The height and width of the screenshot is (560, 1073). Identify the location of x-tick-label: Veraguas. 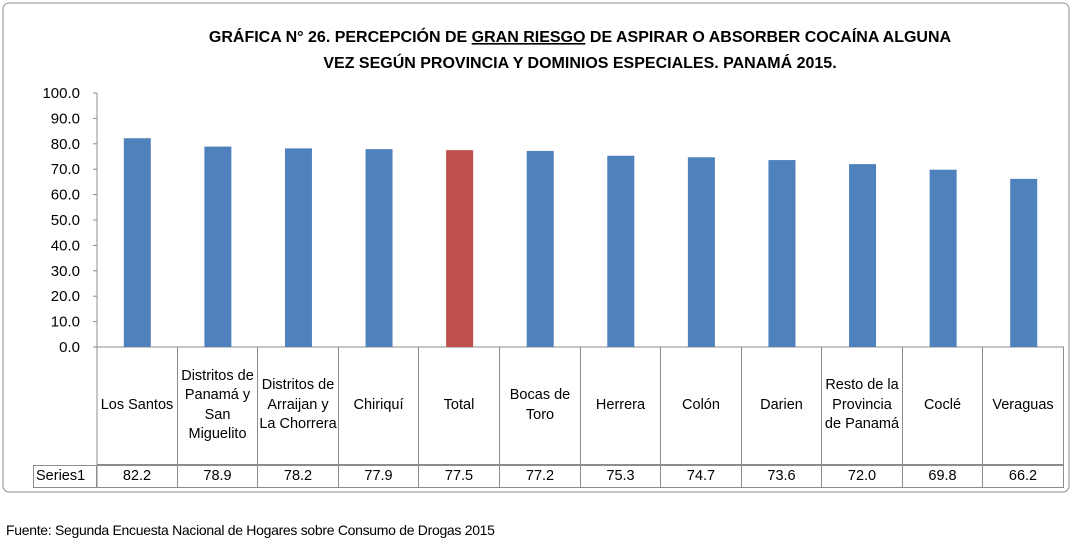
(1023, 406).